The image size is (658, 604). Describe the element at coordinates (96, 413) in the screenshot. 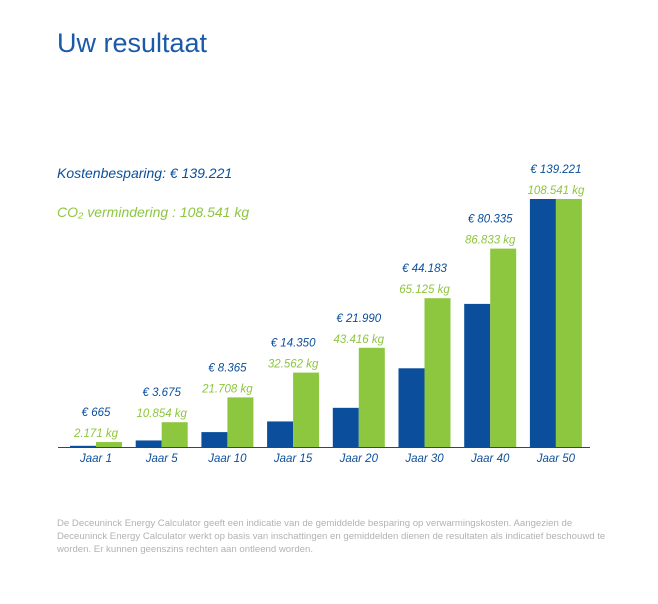

I see `cost-value-label: € 665` at that location.